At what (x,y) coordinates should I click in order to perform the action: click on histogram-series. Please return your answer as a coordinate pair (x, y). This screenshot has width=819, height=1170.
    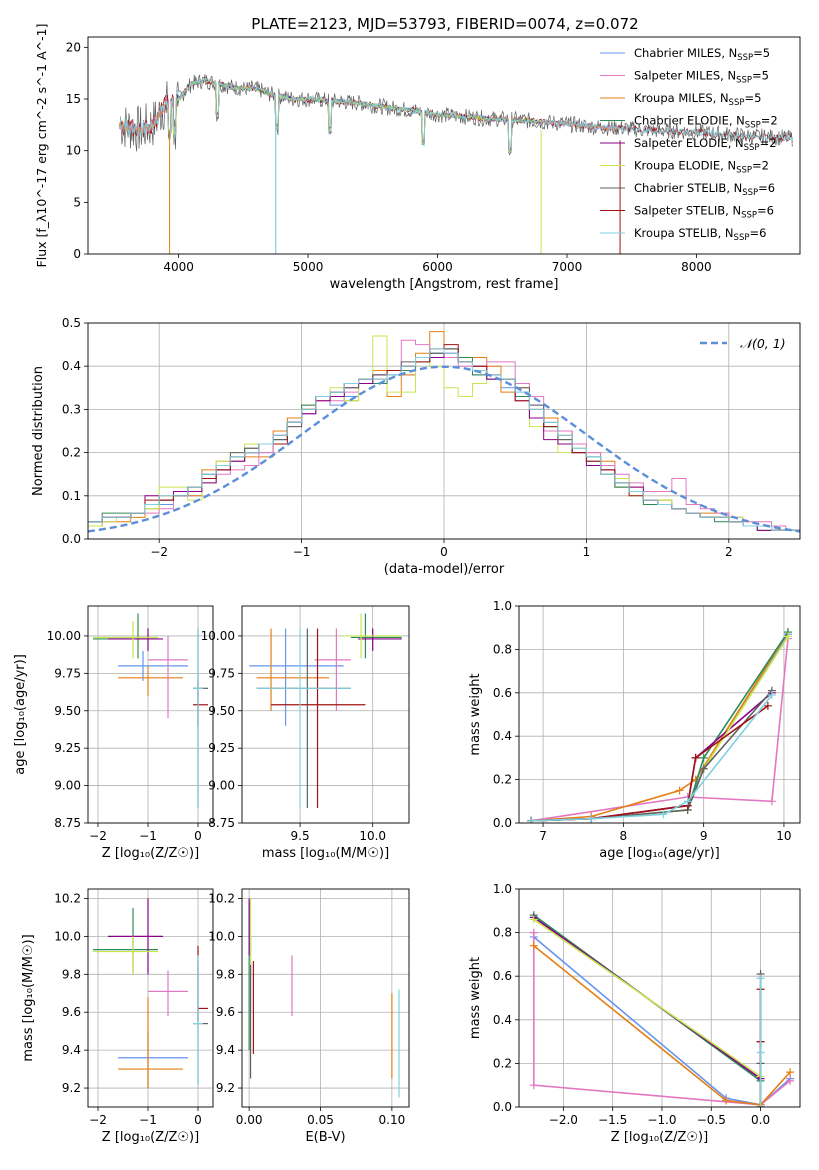
    Looking at the image, I should click on (444, 439).